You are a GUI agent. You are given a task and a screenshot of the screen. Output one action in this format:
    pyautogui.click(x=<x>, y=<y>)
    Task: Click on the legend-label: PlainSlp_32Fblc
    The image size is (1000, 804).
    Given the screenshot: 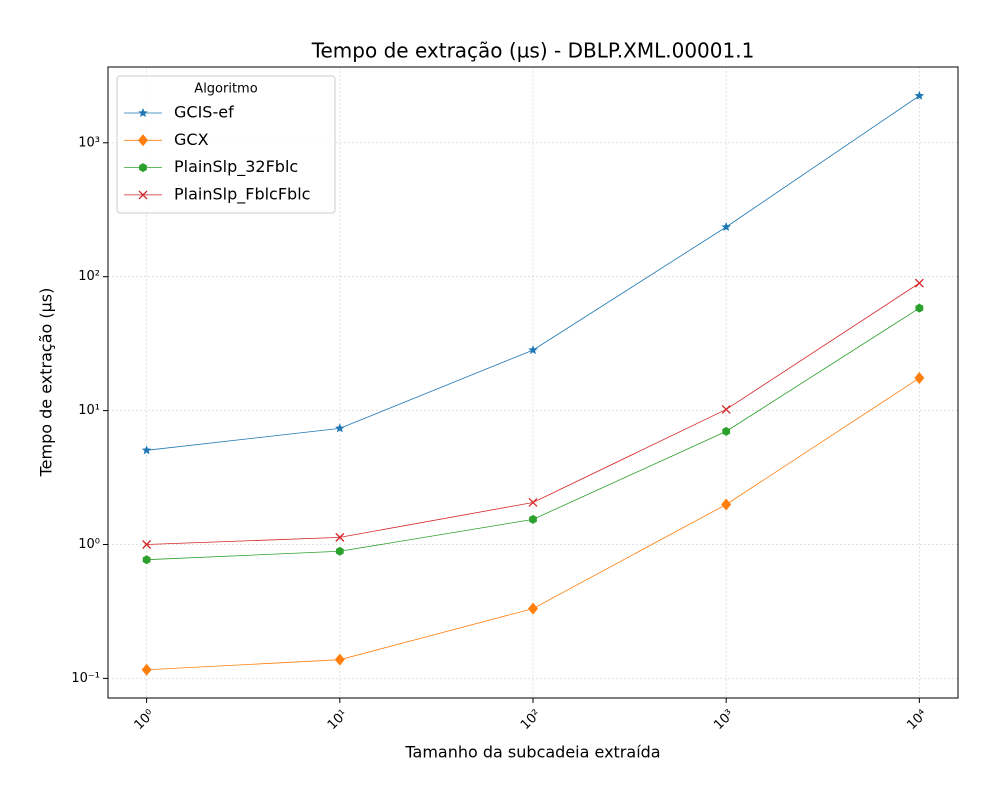 What is the action you would take?
    pyautogui.click(x=236, y=167)
    